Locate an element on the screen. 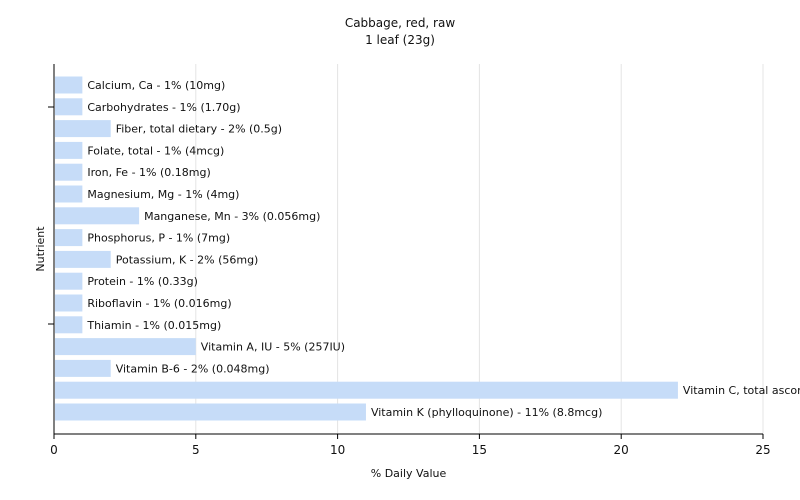 The width and height of the screenshot is (800, 500). bar-label: Calcium, Ca - 1% (10mg) is located at coordinates (156, 85).